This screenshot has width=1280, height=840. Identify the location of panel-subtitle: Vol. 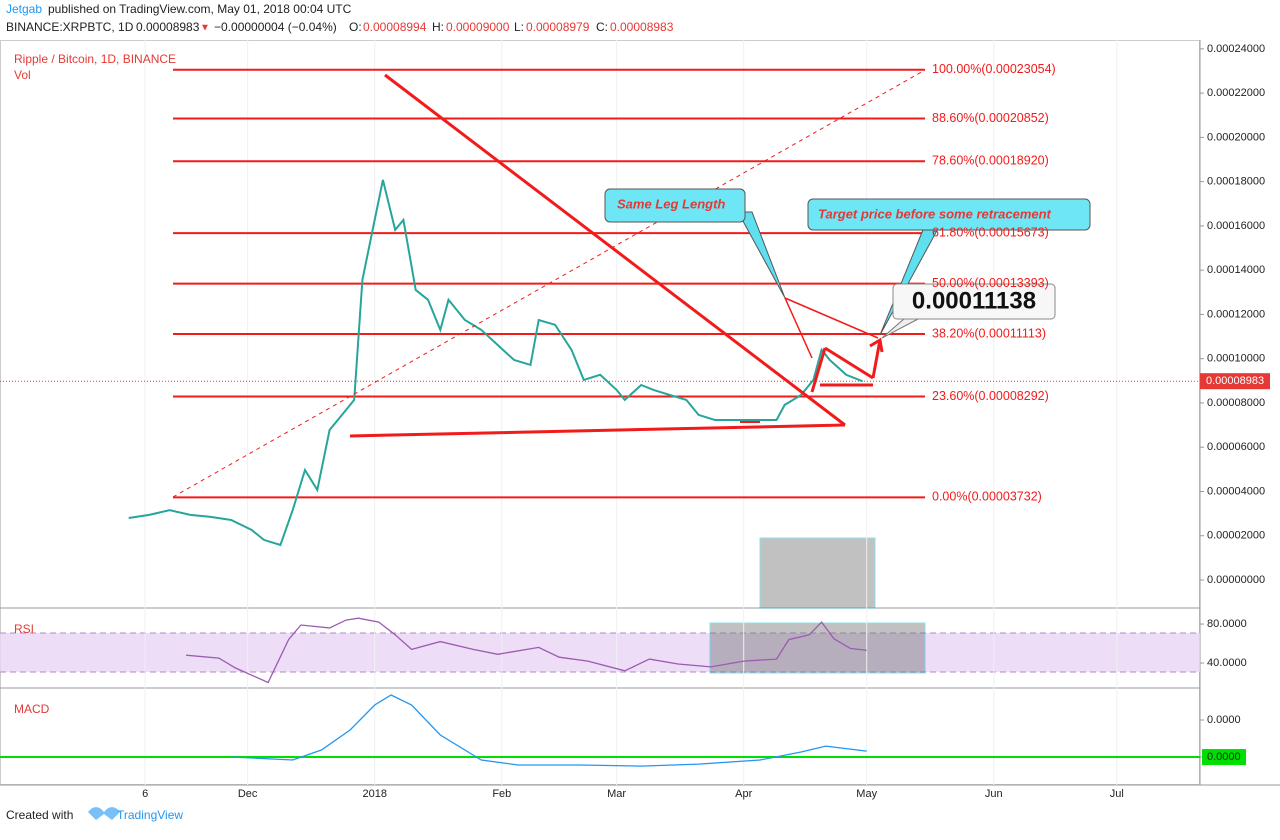
(22, 75).